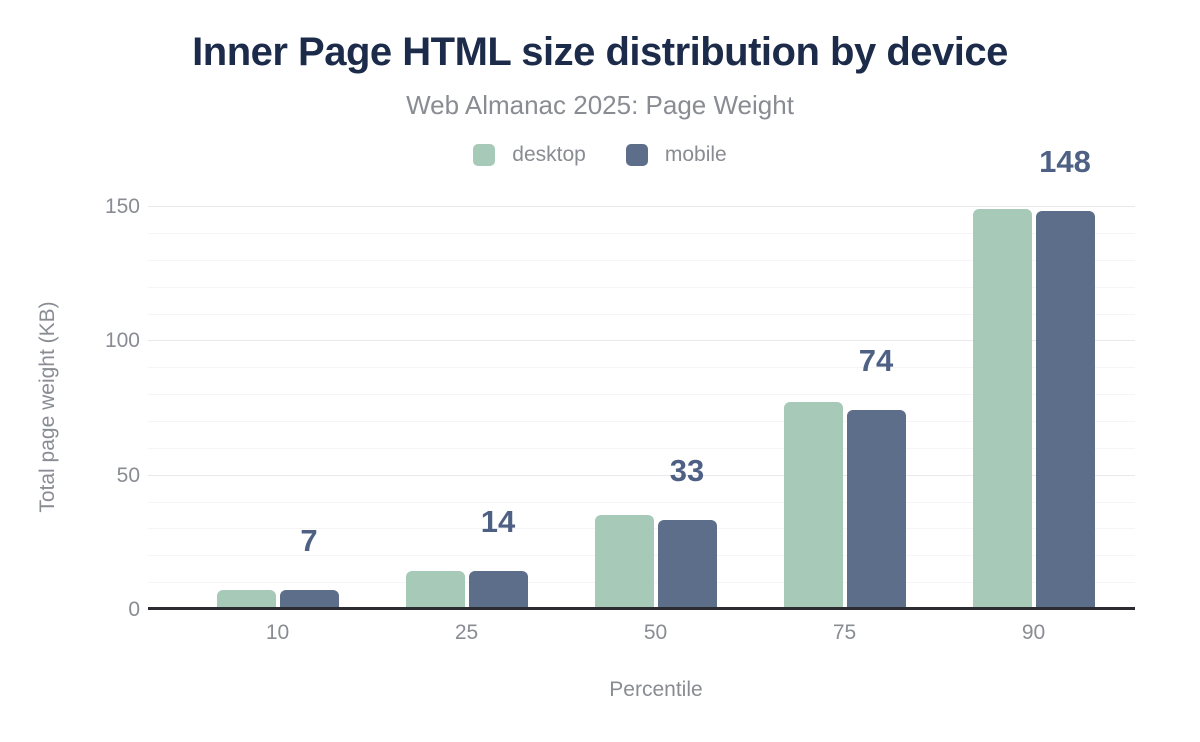  Describe the element at coordinates (309, 541) in the screenshot. I see `bar-value-label: 7` at that location.